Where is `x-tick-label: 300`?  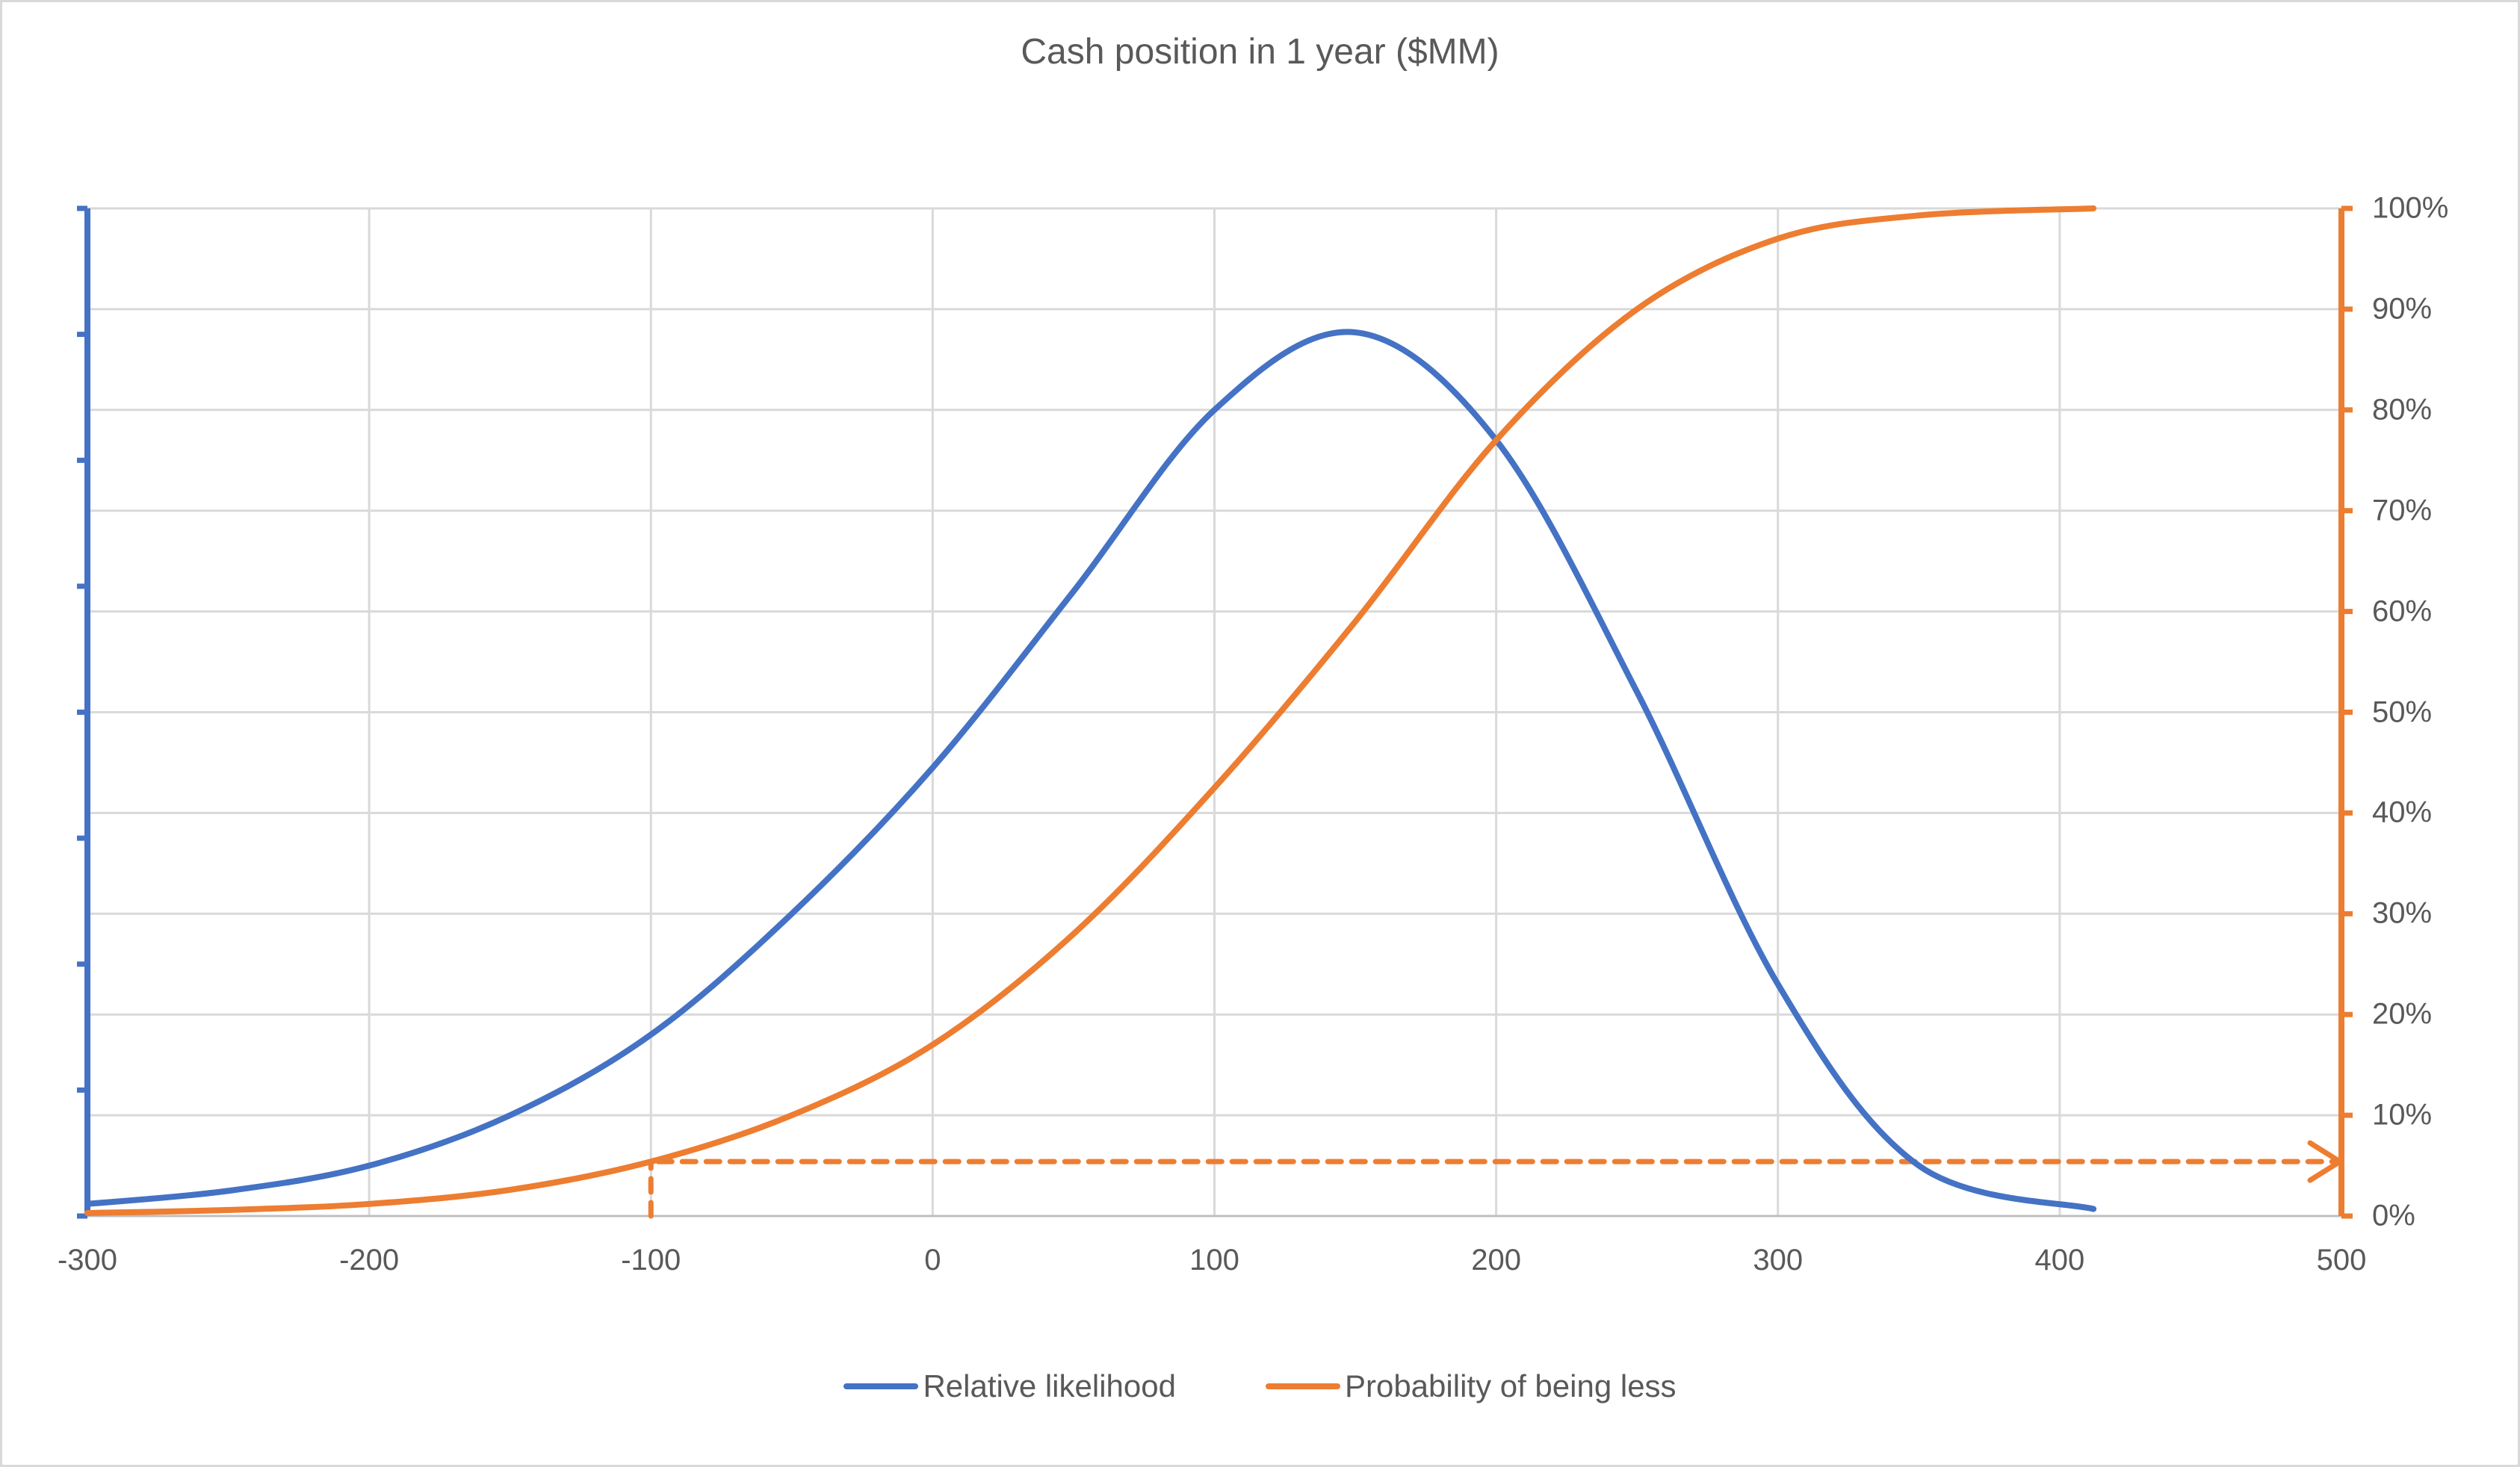 x-tick-label: 300 is located at coordinates (1778, 1260).